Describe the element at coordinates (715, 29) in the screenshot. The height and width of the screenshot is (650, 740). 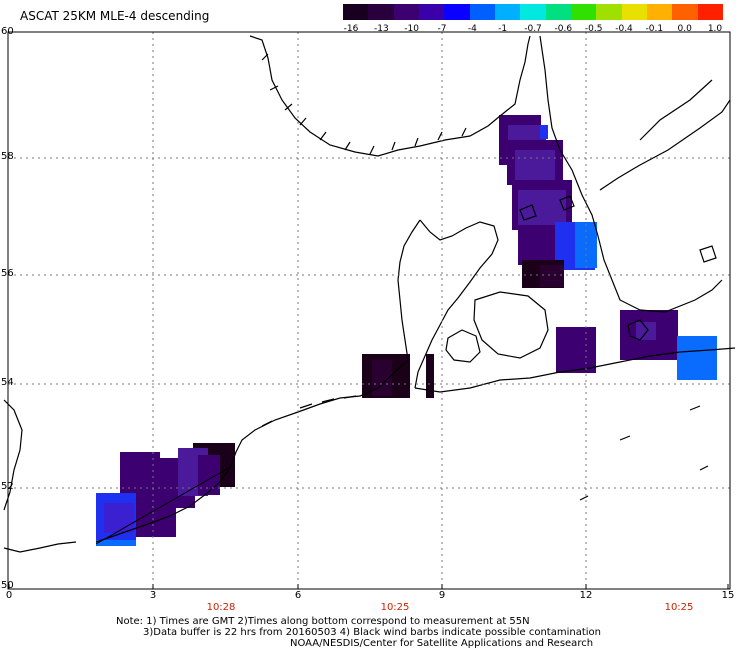
I see `colorbar-label: 1.0` at that location.